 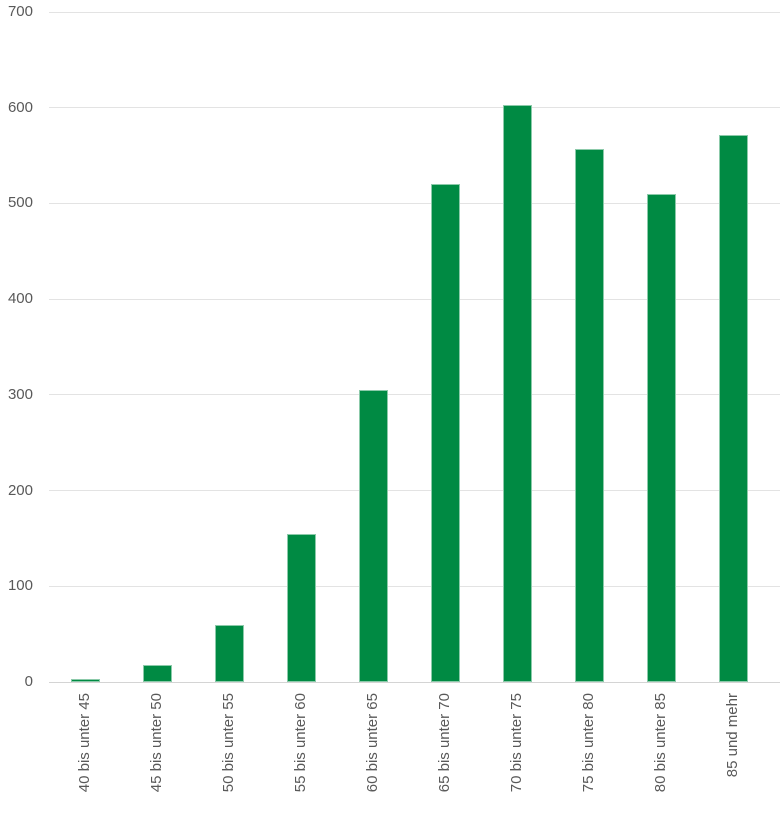 What do you see at coordinates (20, 203) in the screenshot?
I see `y-axis-tick-label: 500` at bounding box center [20, 203].